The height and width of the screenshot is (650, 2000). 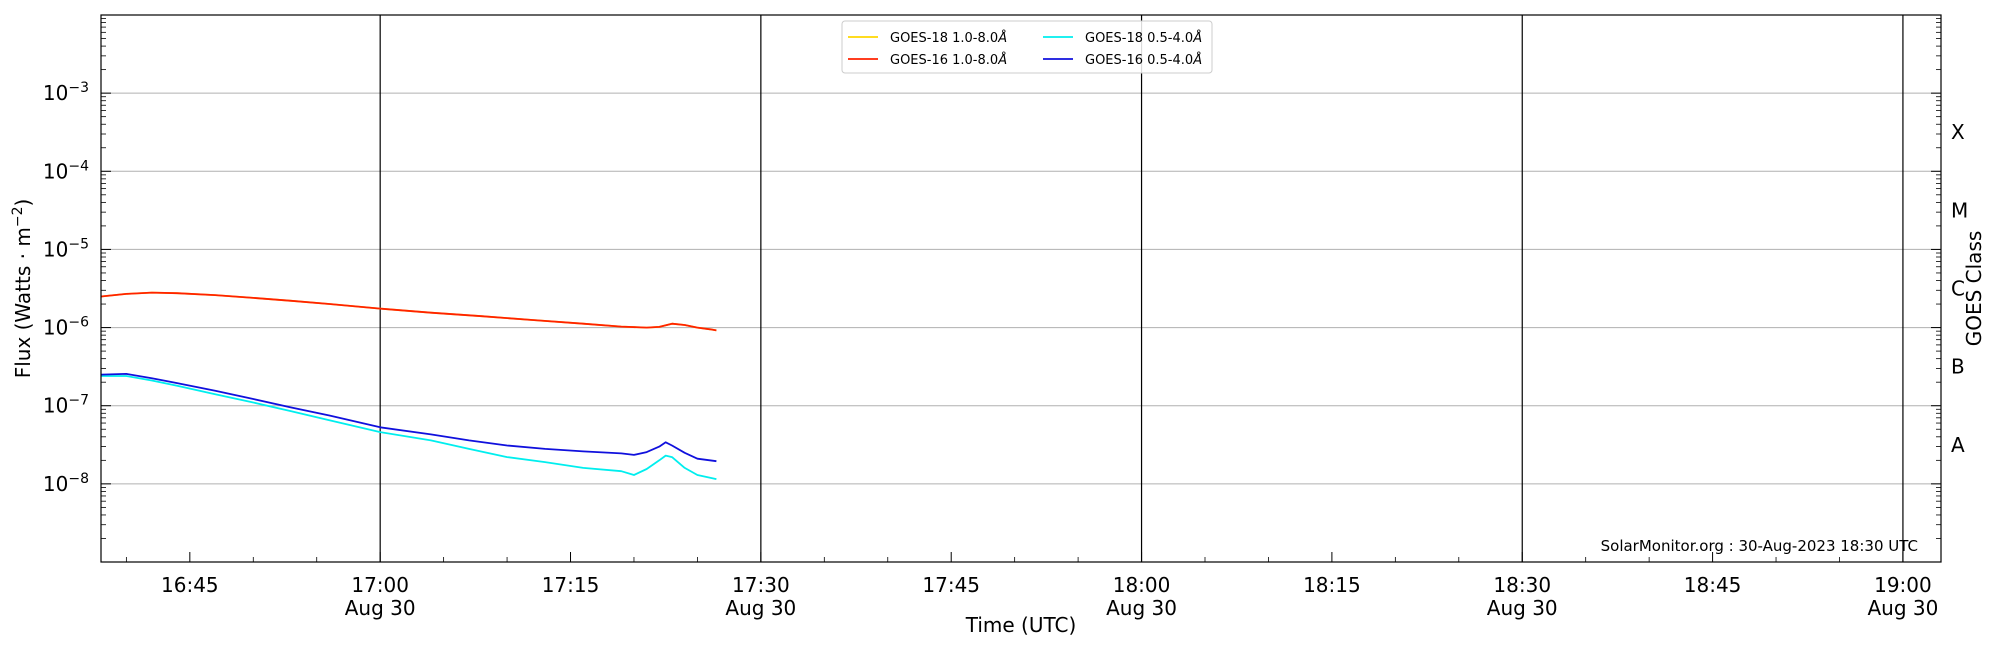 What do you see at coordinates (78, 323) in the screenshot?
I see `y-tick-exponent: −6` at bounding box center [78, 323].